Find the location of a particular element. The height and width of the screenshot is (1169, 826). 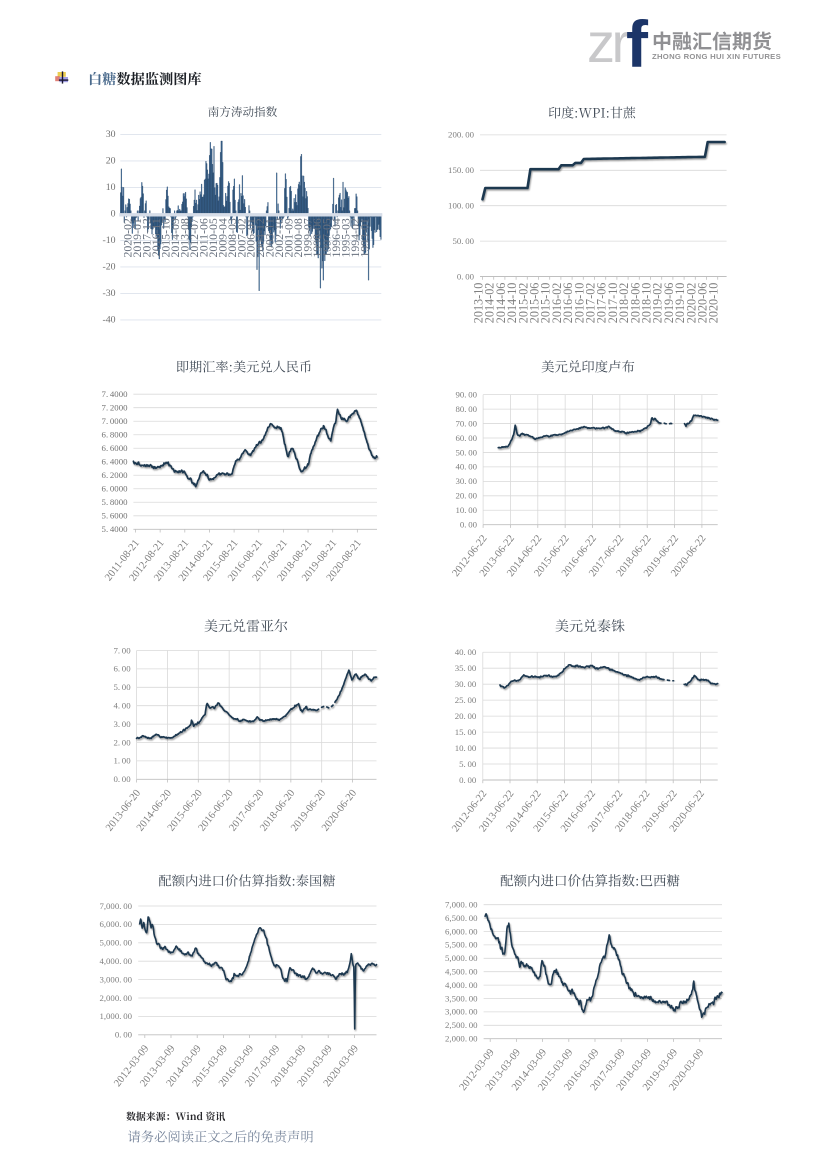

svg-text: 2020-10 is located at coordinates (714, 303).